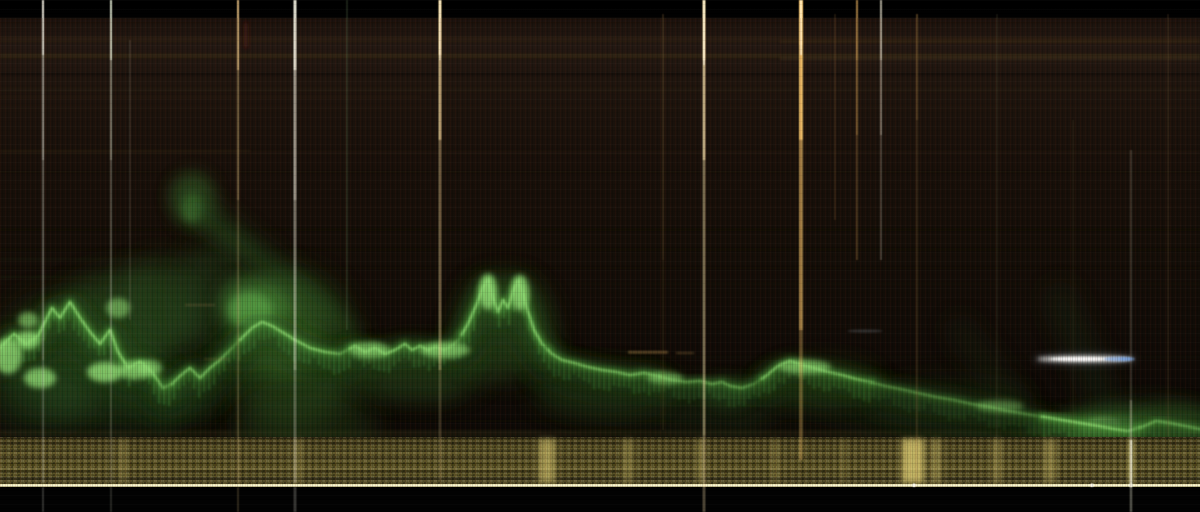  I want to click on bottom-horizon-band, so click(600, 474).